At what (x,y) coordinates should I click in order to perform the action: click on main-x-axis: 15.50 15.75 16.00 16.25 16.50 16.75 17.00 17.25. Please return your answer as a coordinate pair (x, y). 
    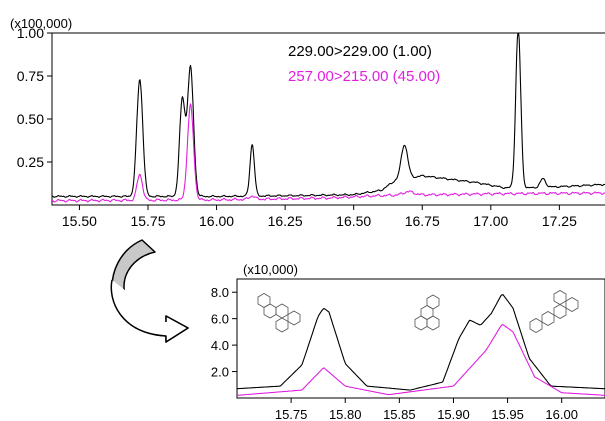
    Looking at the image, I should click on (319, 217).